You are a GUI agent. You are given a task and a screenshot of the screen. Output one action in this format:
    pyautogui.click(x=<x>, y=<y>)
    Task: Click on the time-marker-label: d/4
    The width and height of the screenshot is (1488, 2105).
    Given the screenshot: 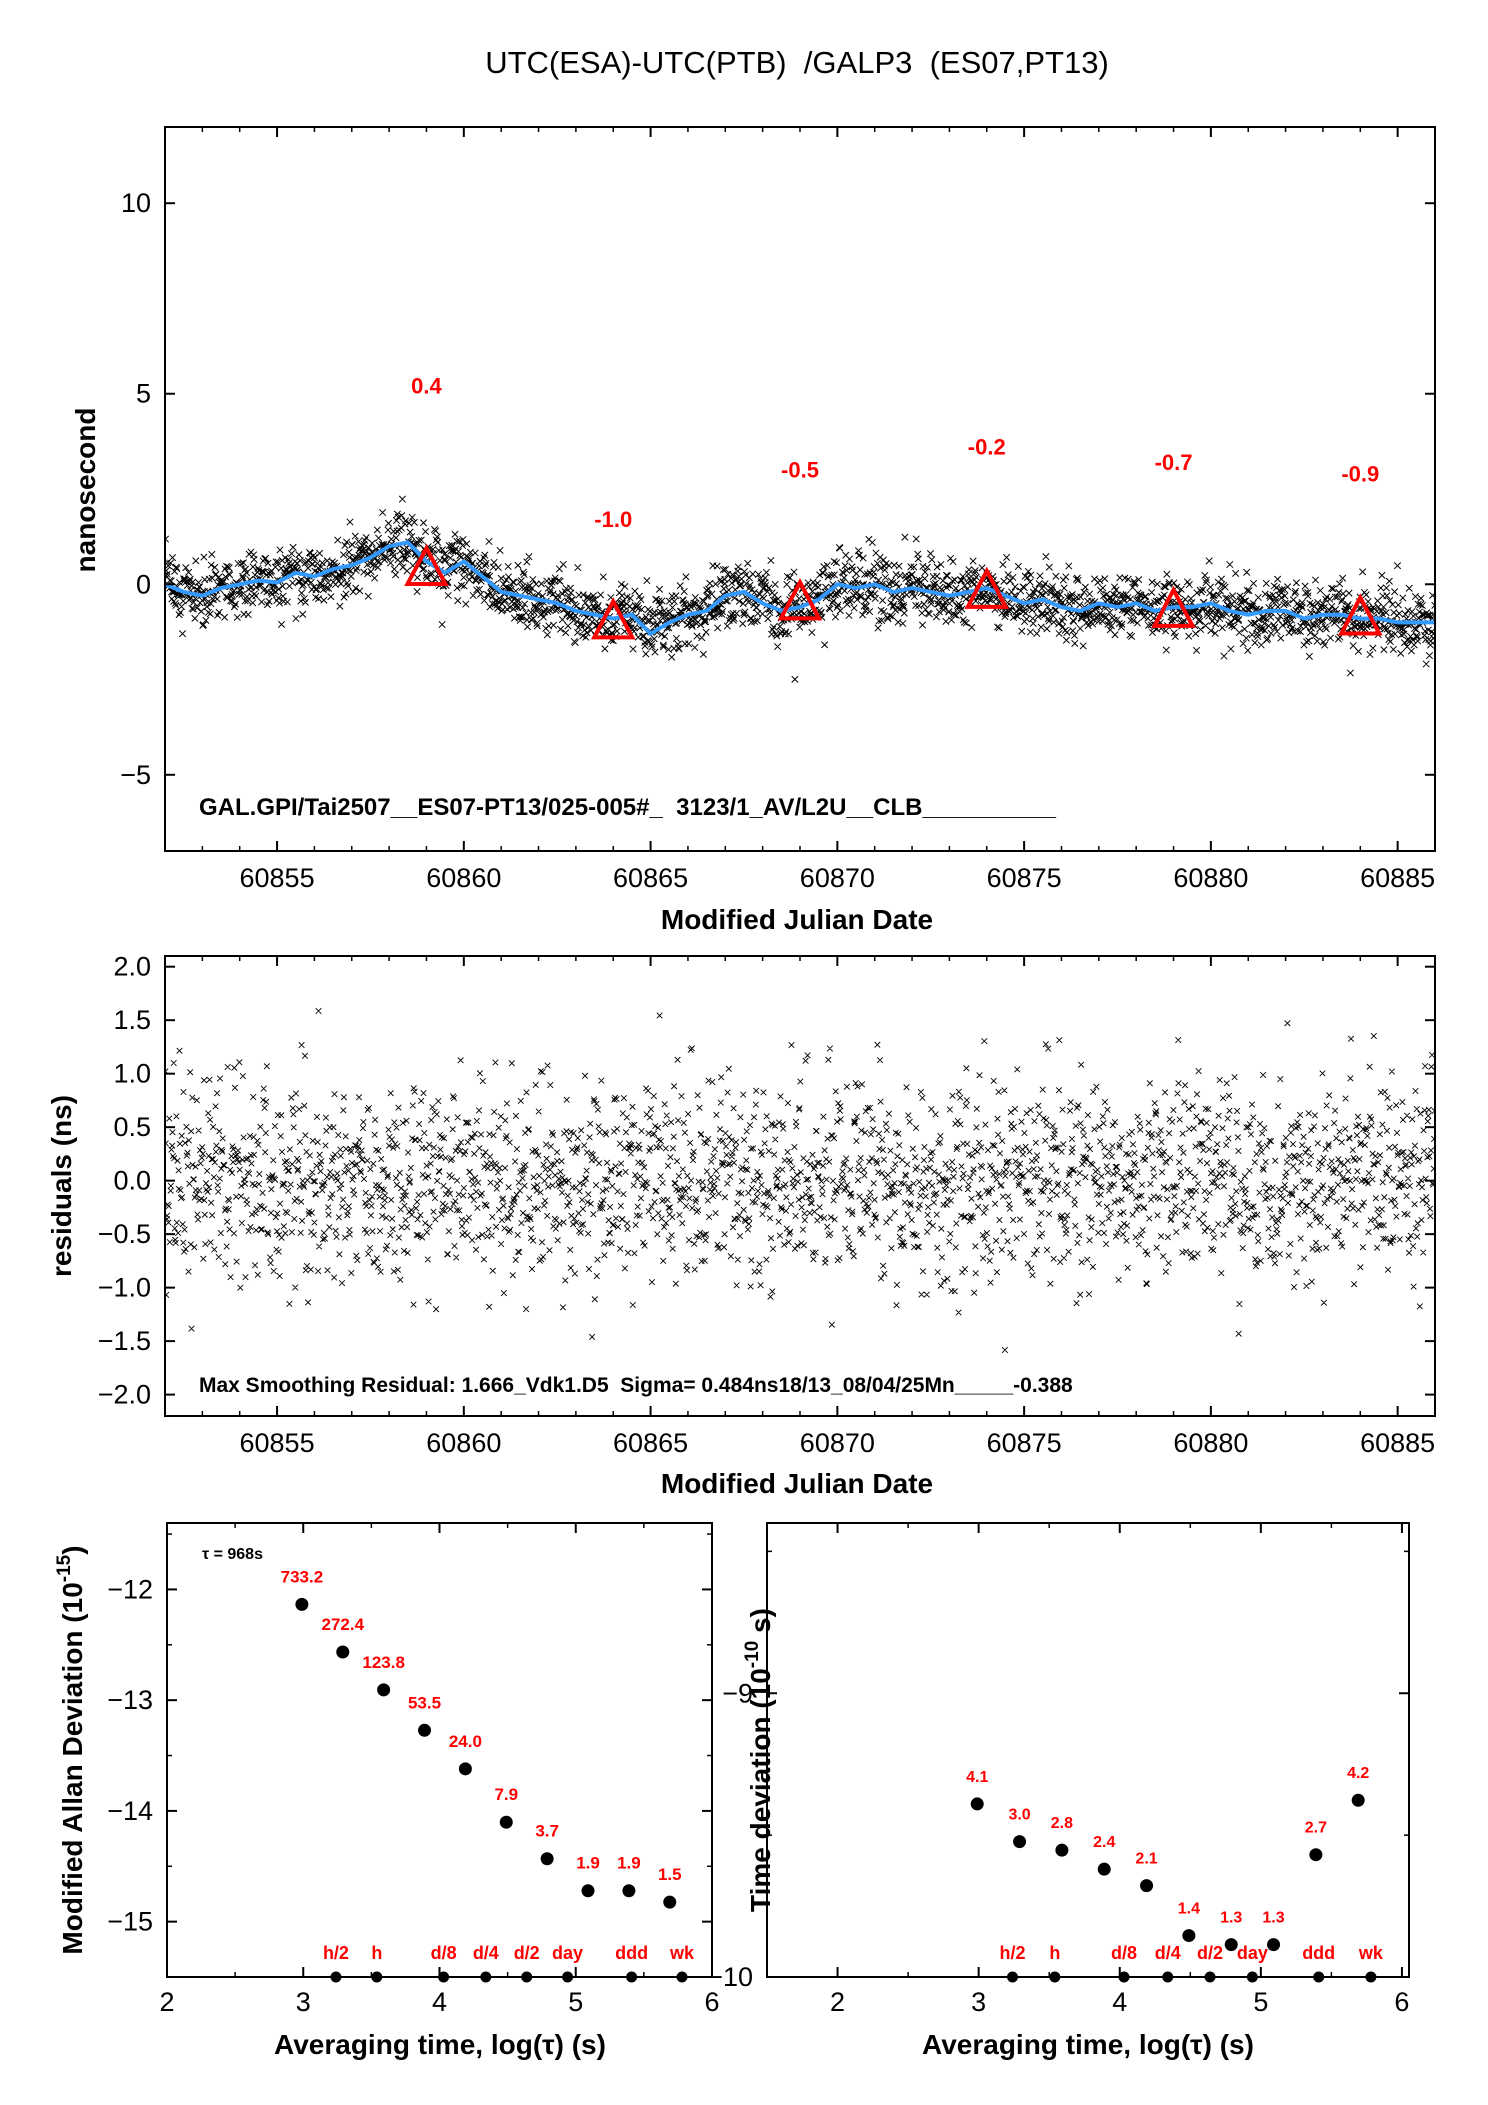 What is the action you would take?
    pyautogui.click(x=486, y=1953)
    